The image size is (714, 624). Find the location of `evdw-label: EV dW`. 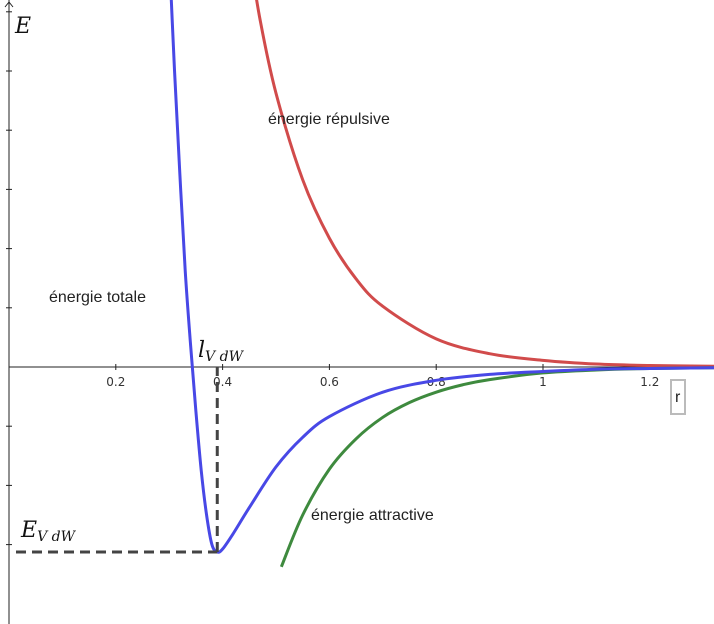

evdw-label: EV dW is located at coordinates (48, 531).